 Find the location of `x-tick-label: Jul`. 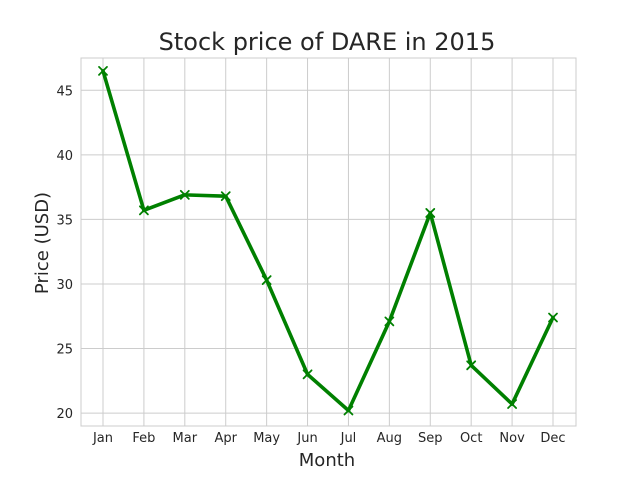

x-tick-label: Jul is located at coordinates (348, 438).